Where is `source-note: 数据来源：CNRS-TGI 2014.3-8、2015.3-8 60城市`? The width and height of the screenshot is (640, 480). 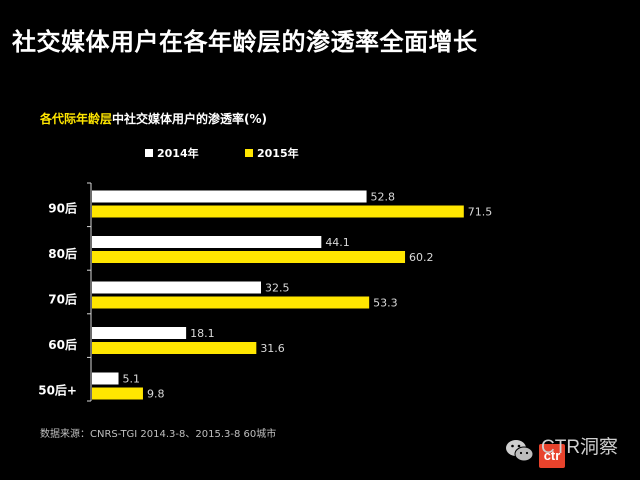
source-note: 数据来源：CNRS-TGI 2014.3-8、2015.3-8 60城市 is located at coordinates (158, 434).